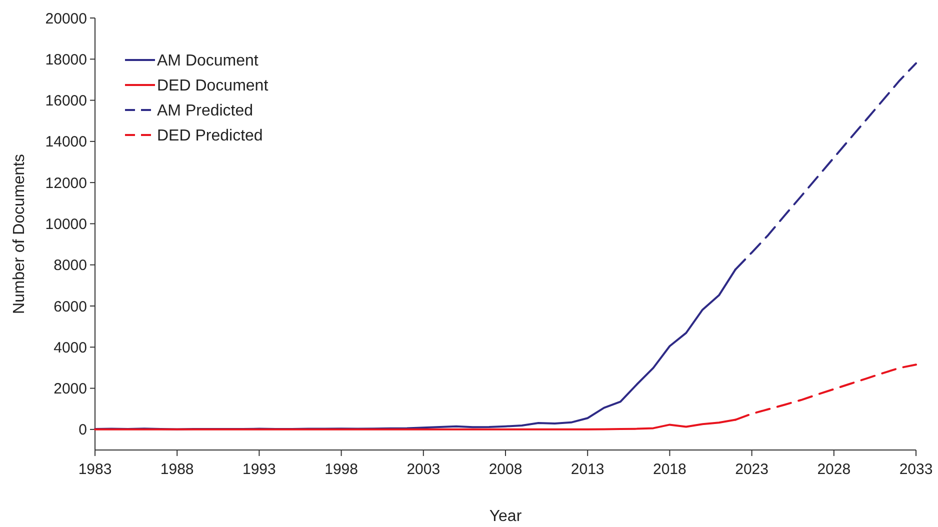 Image resolution: width=938 pixels, height=527 pixels. I want to click on y-tick-label: 10000, so click(66, 224).